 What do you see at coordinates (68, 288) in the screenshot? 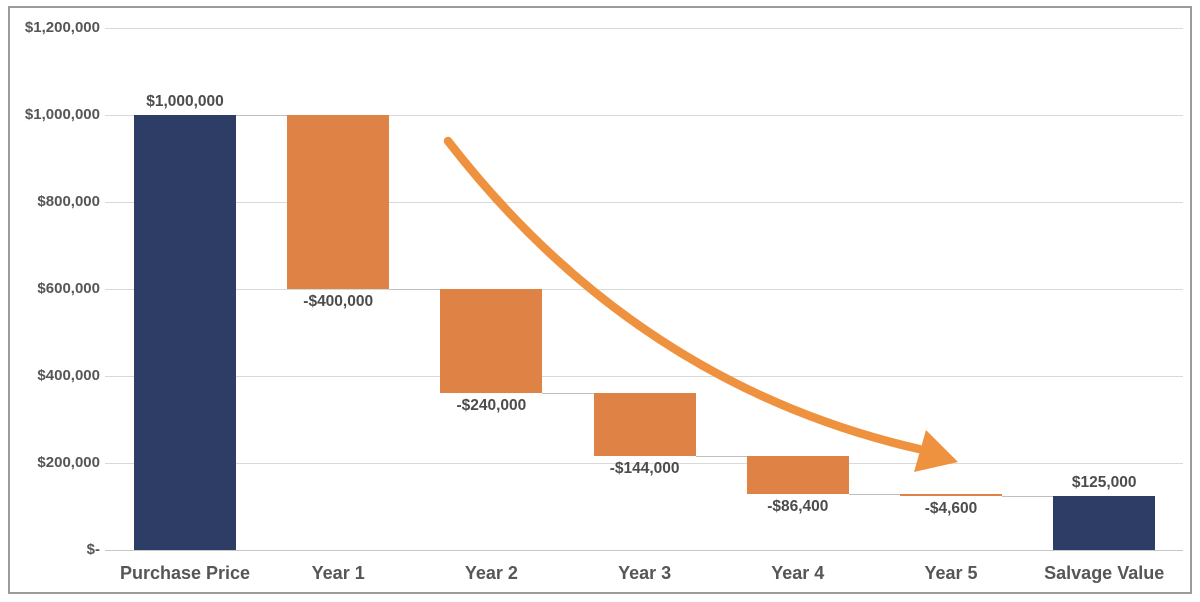
I see `y-axis-tick-label: $600,000` at bounding box center [68, 288].